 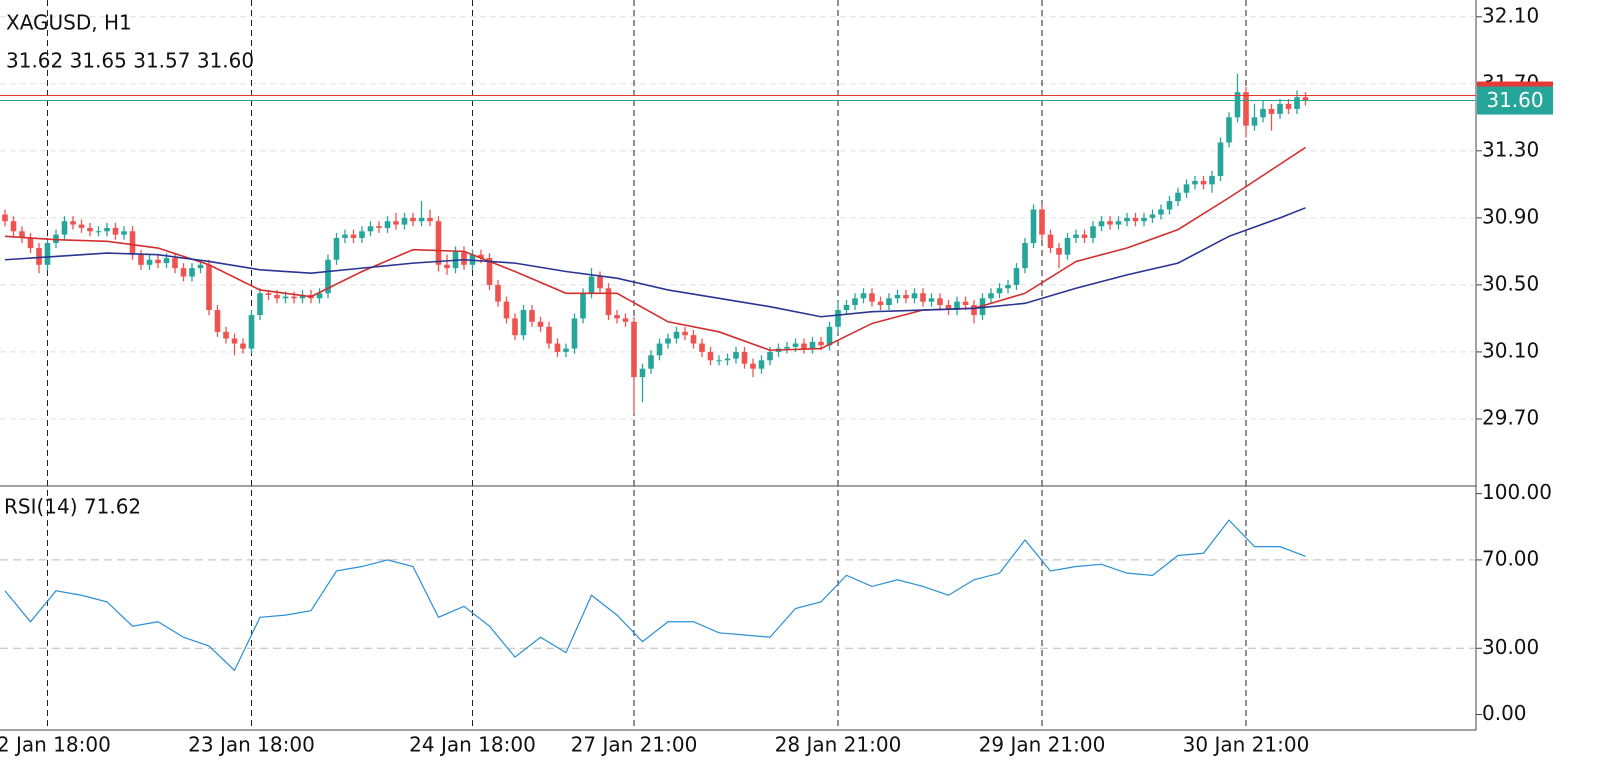 What do you see at coordinates (1042, 745) in the screenshot?
I see `x-tick-label: 29 Jan 21:00` at bounding box center [1042, 745].